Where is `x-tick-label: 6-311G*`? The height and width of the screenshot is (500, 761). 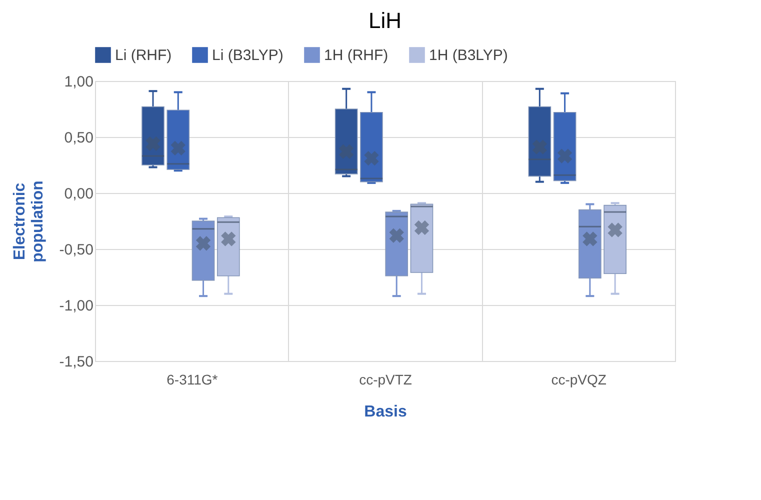 x-tick-label: 6-311G* is located at coordinates (192, 380).